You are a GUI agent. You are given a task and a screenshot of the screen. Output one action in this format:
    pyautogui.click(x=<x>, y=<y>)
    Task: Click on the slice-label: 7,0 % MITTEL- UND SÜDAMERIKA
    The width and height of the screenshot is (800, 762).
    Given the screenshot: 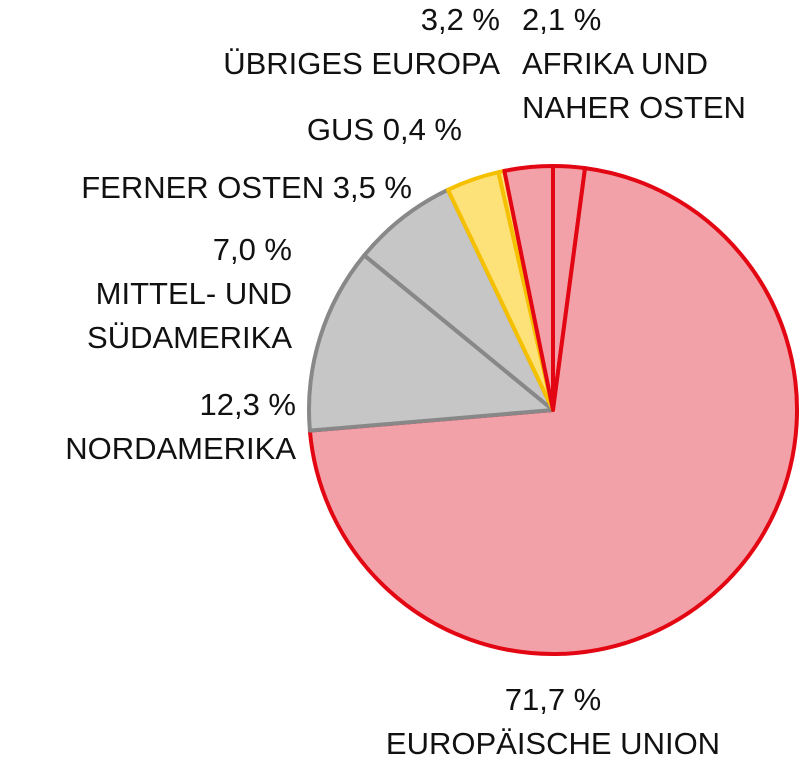 What is the action you would take?
    pyautogui.click(x=161, y=294)
    